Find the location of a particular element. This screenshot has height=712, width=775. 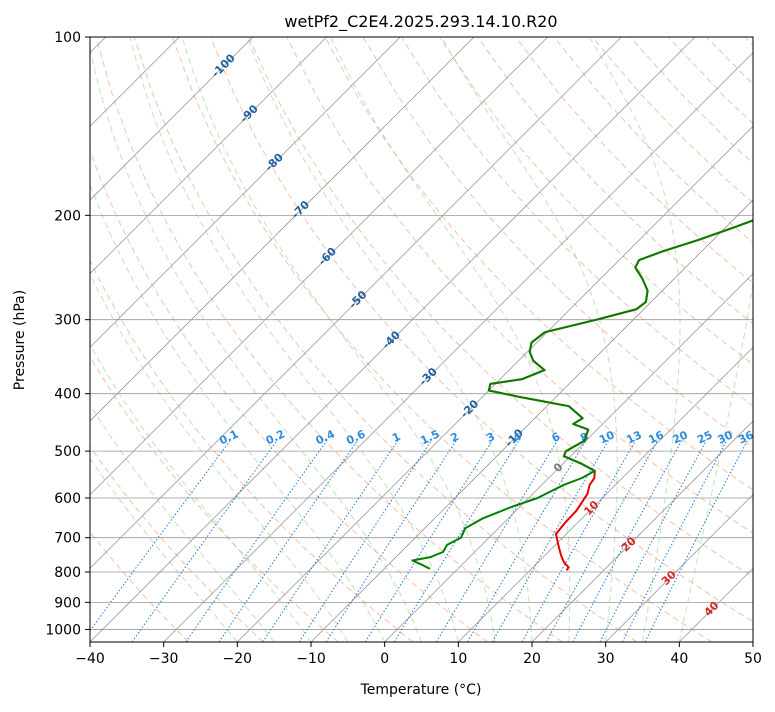

y-tick-label: 500 is located at coordinates (67, 452).